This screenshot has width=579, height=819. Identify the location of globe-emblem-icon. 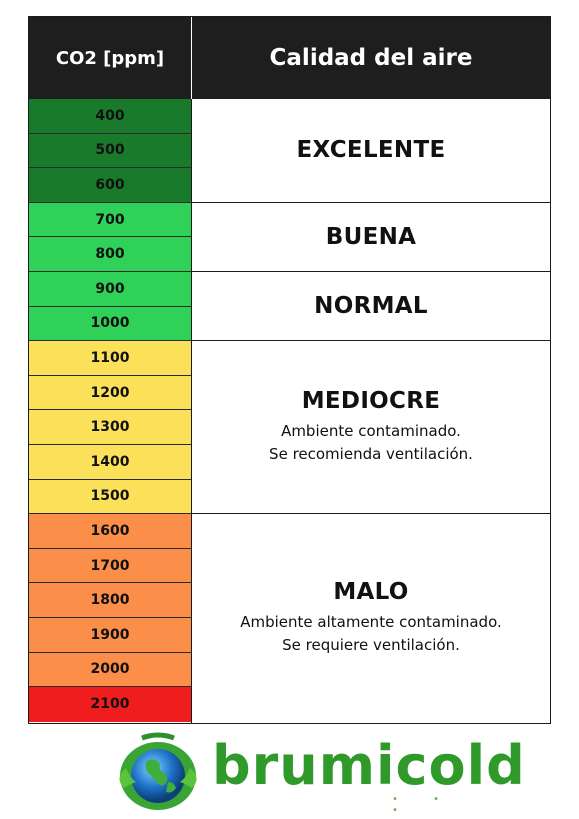
(158, 771).